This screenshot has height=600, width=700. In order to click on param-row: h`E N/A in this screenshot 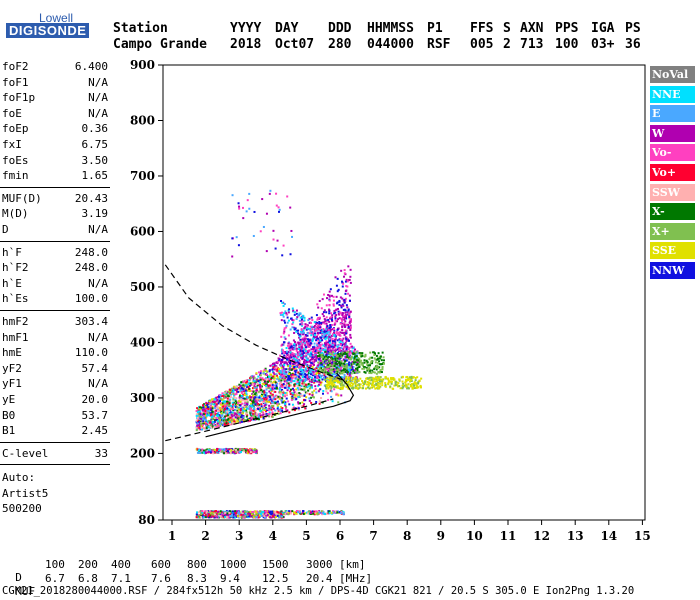, I will do `click(55, 284)`.